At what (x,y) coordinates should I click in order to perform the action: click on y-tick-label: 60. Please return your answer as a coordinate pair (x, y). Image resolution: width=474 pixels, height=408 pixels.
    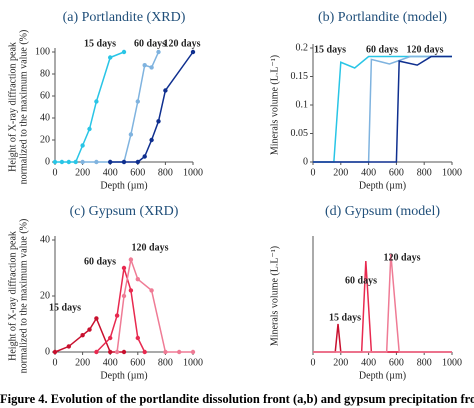
    Looking at the image, I should click on (45, 95).